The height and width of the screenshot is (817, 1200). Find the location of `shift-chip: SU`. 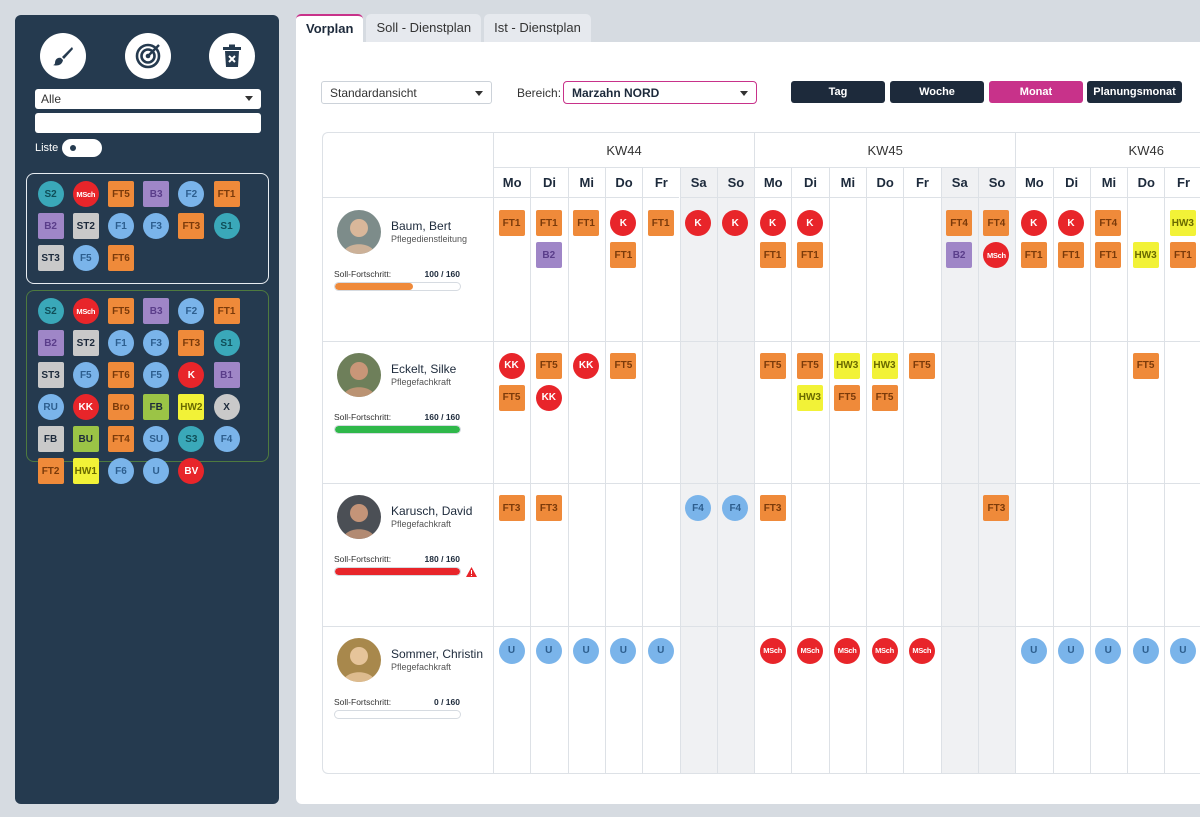

shift-chip: SU is located at coordinates (156, 439).